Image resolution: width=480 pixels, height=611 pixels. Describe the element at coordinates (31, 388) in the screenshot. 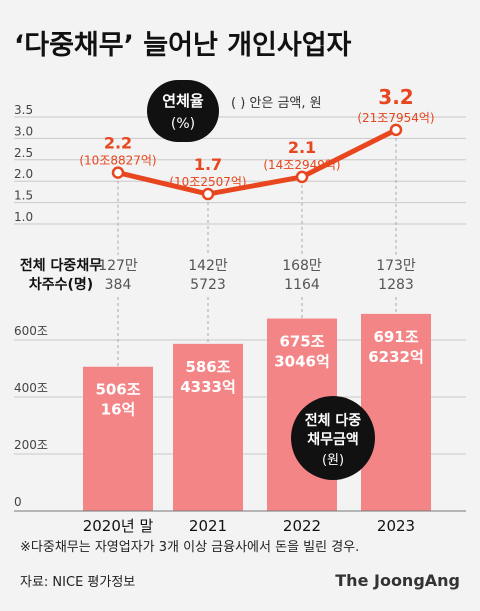

I see `amount-tick-label: 400조` at that location.